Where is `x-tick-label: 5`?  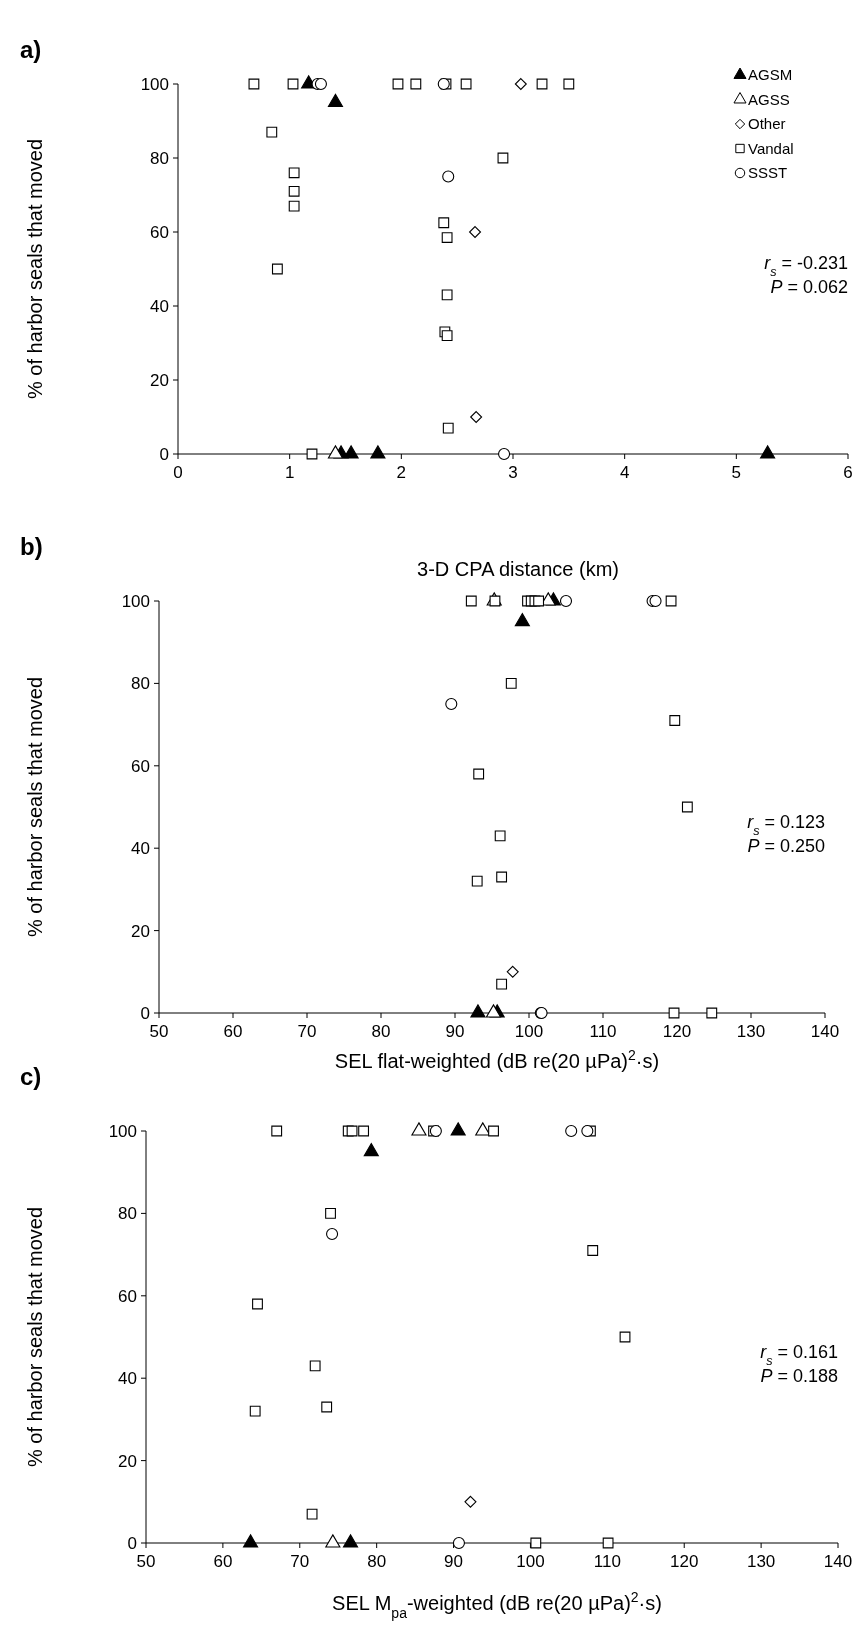 x-tick-label: 5 is located at coordinates (736, 472).